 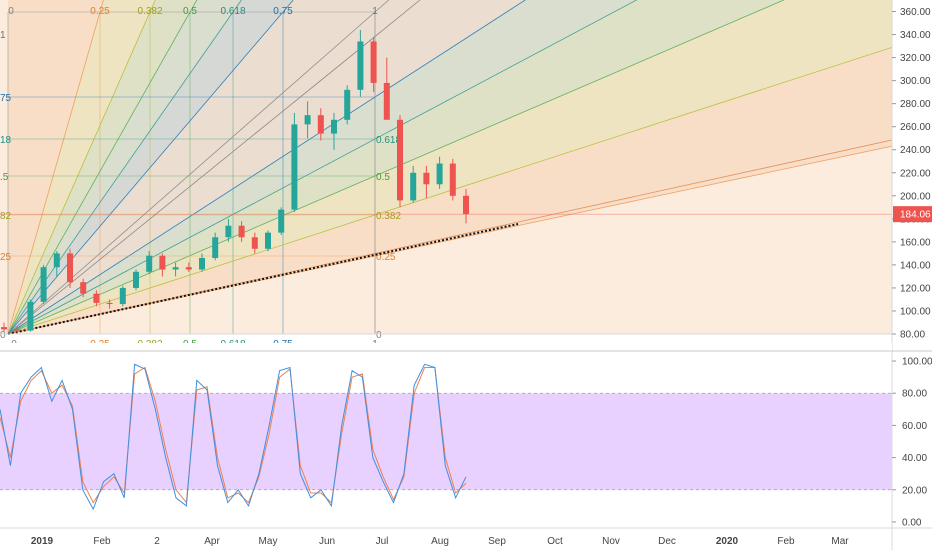 I want to click on fan-left-label: 0, so click(x=3, y=335).